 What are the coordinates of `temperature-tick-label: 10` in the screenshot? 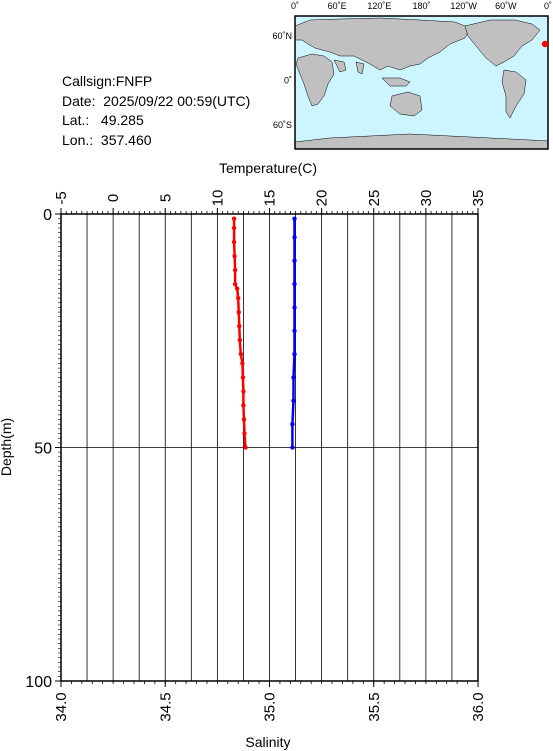 It's located at (217, 198).